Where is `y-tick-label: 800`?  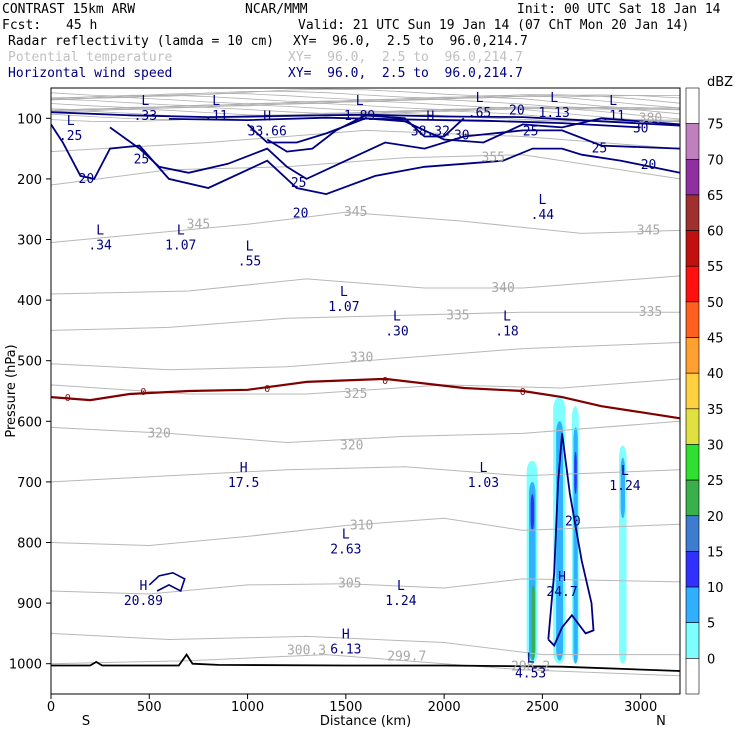 y-tick-label: 800 is located at coordinates (29, 544).